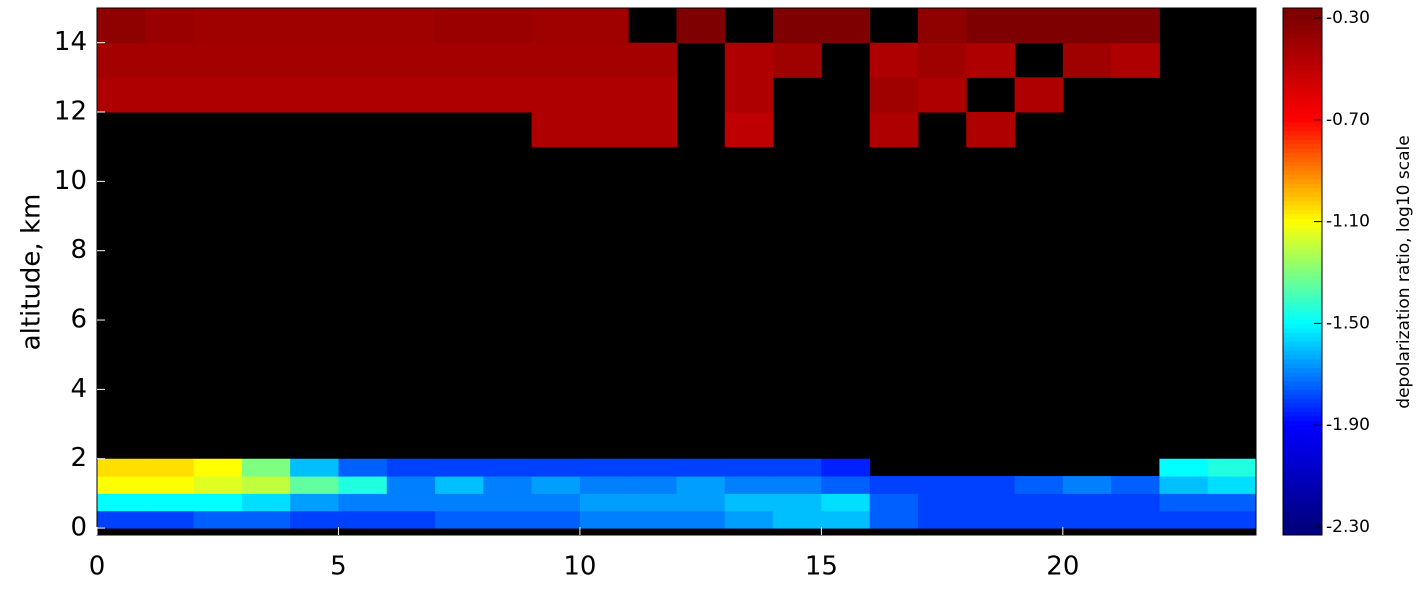 The width and height of the screenshot is (1422, 590). I want to click on y-tick-label: 10, so click(70, 181).